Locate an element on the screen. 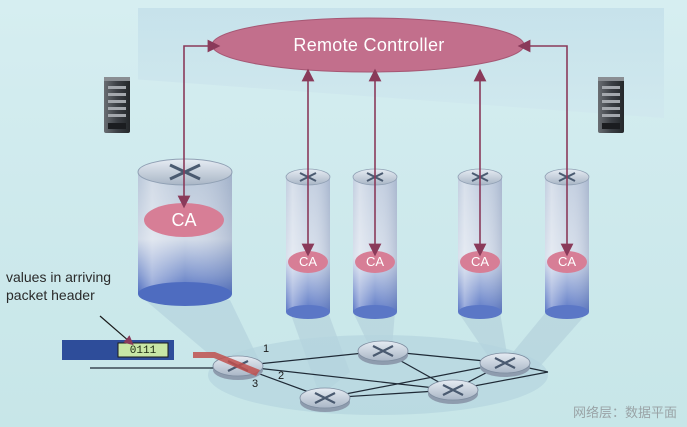  port-label: 3 is located at coordinates (255, 384).